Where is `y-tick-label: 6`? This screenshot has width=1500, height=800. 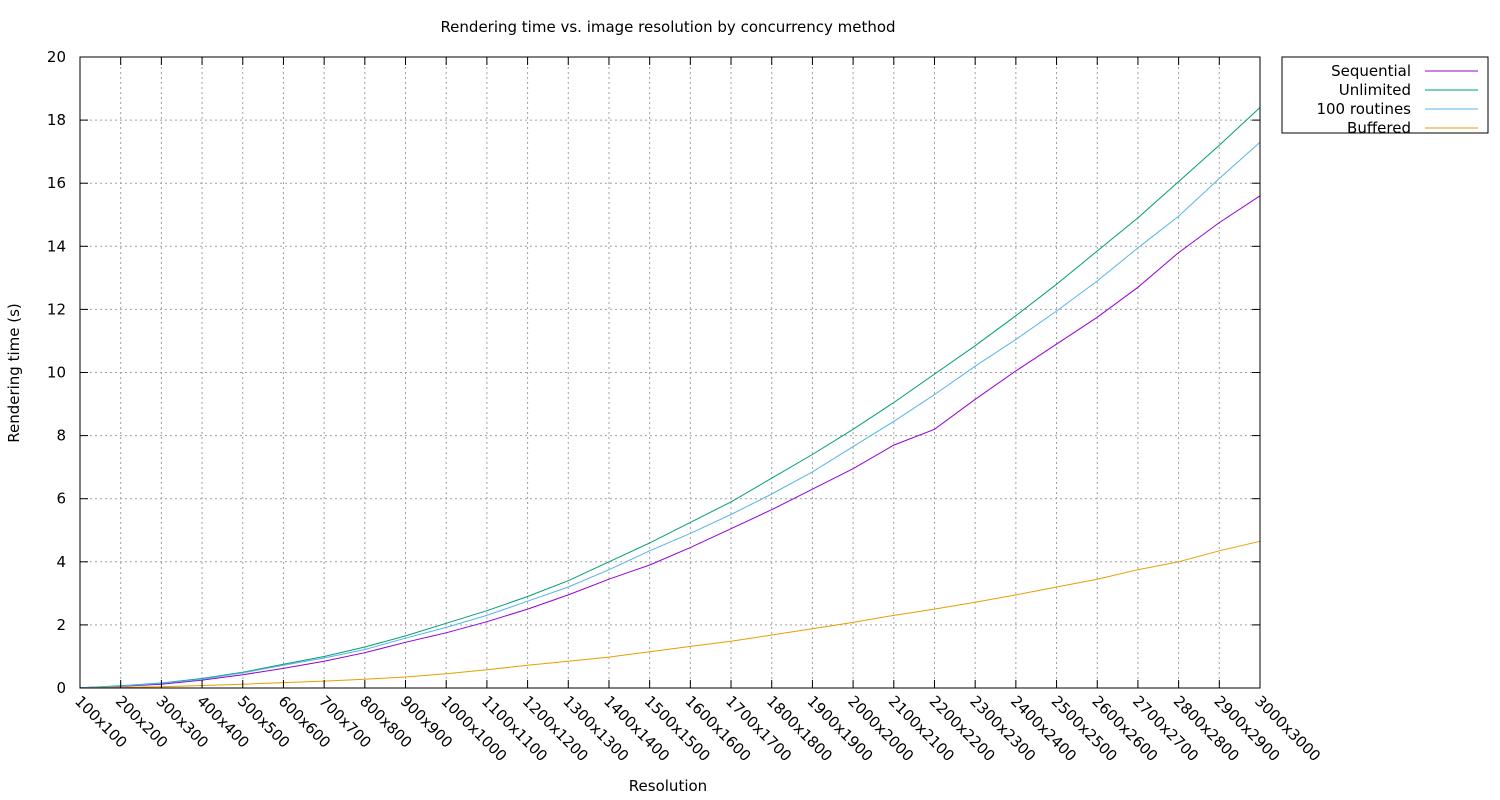 y-tick-label: 6 is located at coordinates (61, 499).